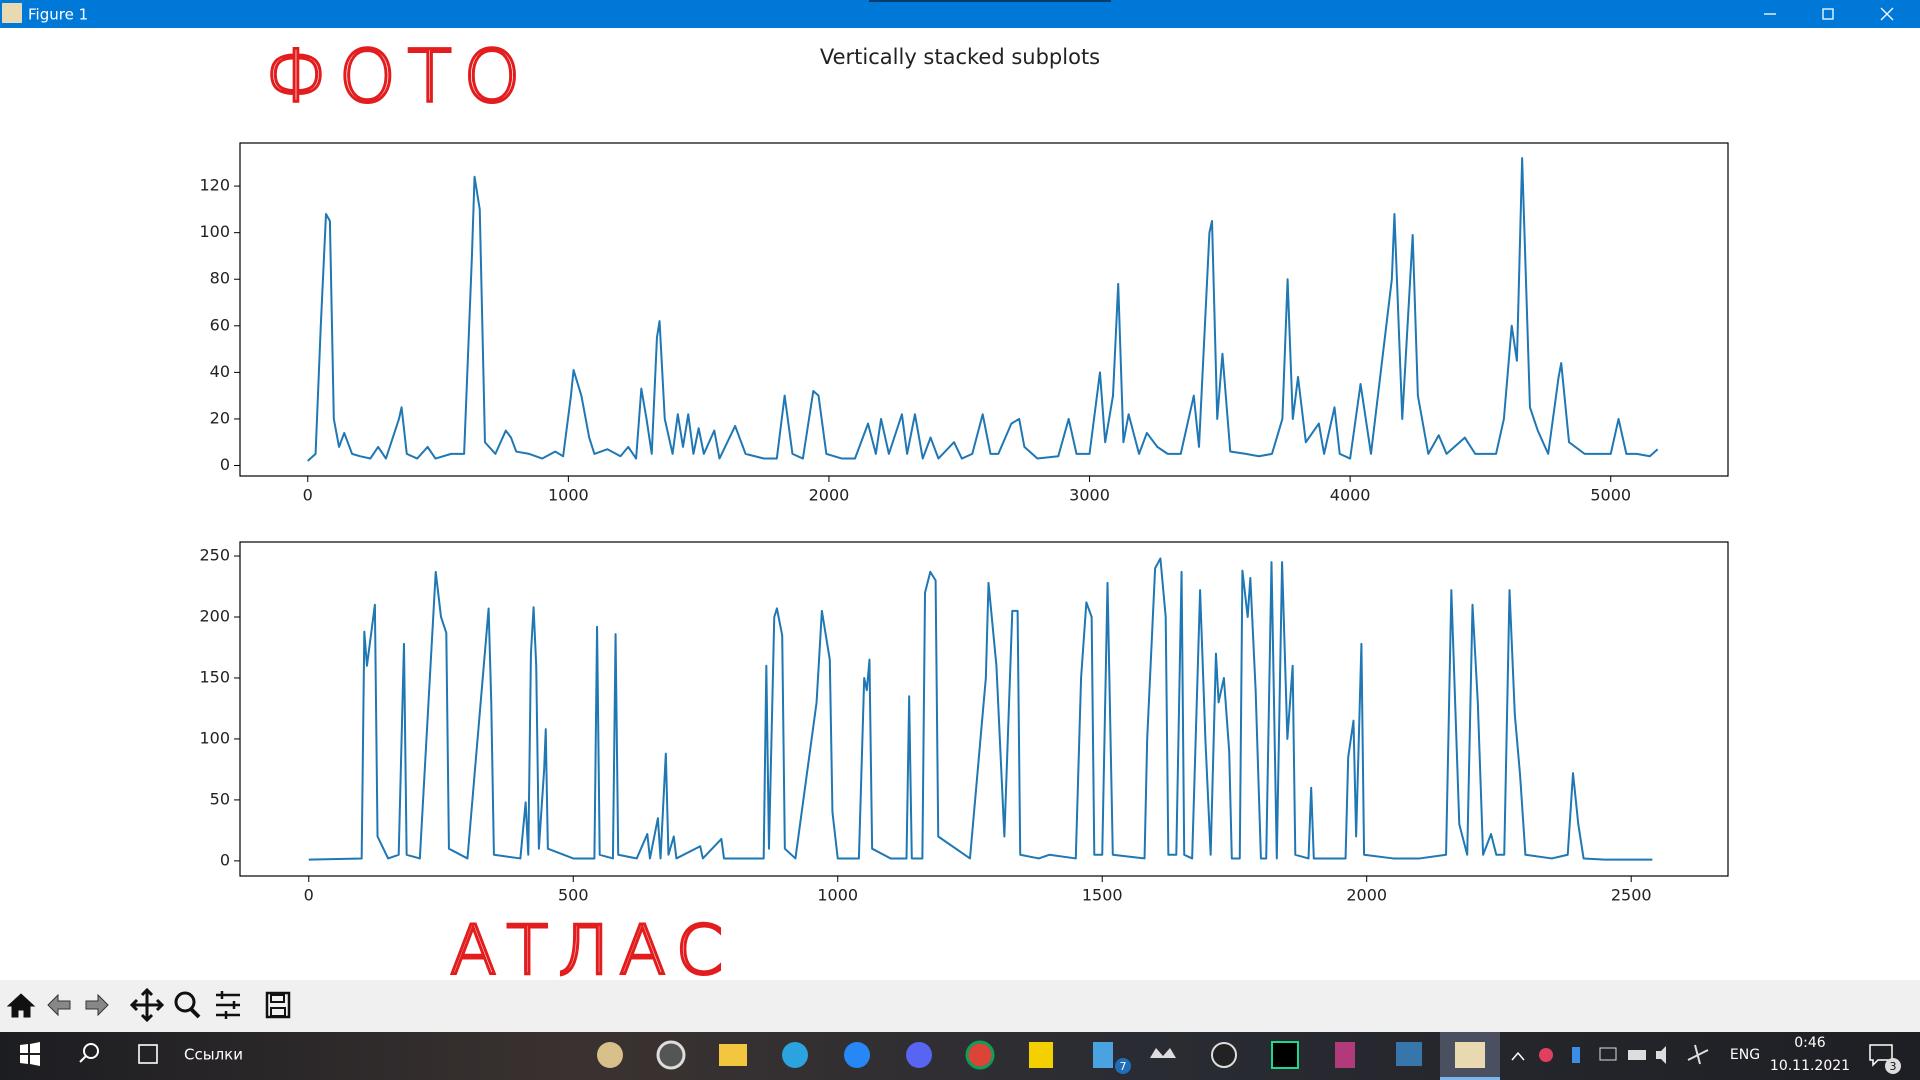 The image size is (1920, 1080). Describe the element at coordinates (187, 1005) in the screenshot. I see `zoom-button` at that location.